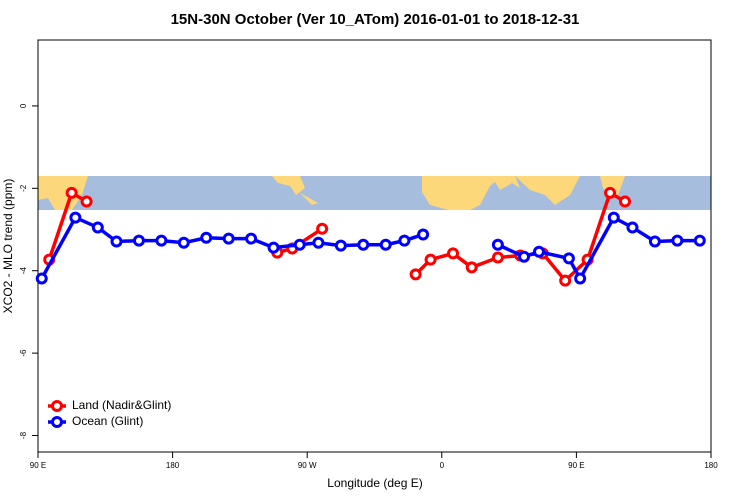 Image resolution: width=750 pixels, height=500 pixels. Describe the element at coordinates (374, 483) in the screenshot. I see `x-axis-label: Longitude (deg E)` at that location.